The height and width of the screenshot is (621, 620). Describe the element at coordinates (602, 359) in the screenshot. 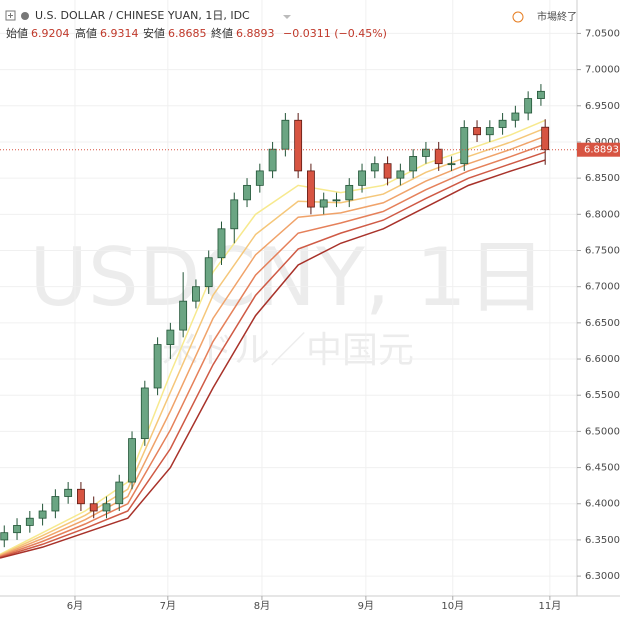

I see `y-tick-label: 6.6000` at that location.